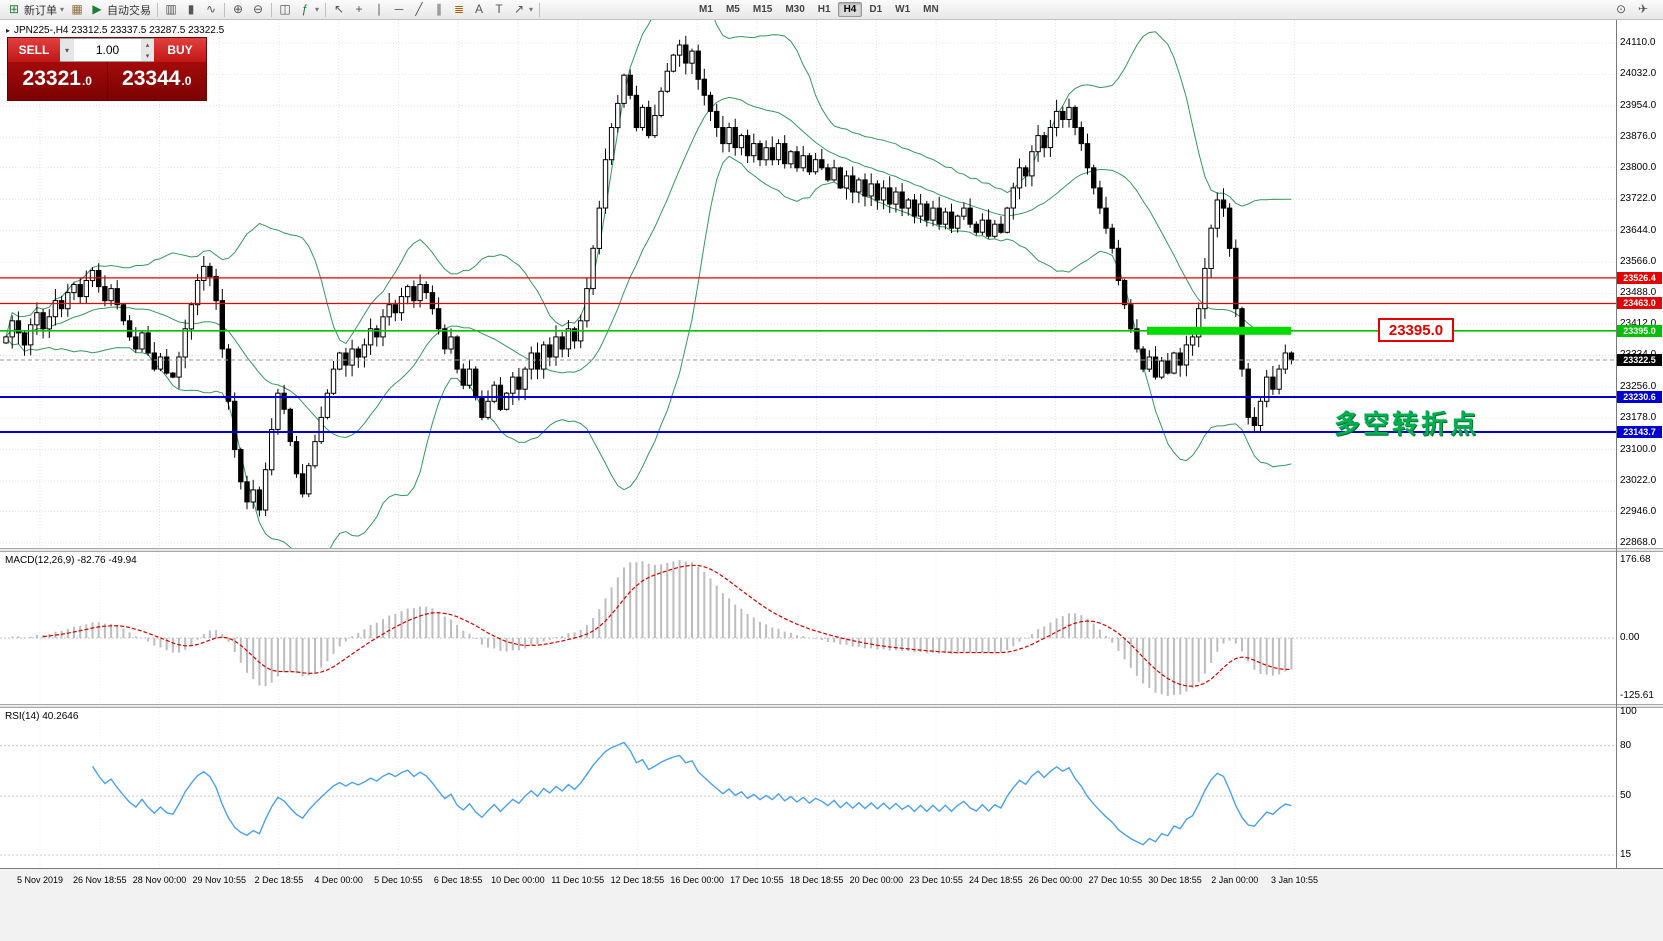 The width and height of the screenshot is (1663, 941). Describe the element at coordinates (1219, 330) in the screenshot. I see `pivot-highlight-segment` at that location.